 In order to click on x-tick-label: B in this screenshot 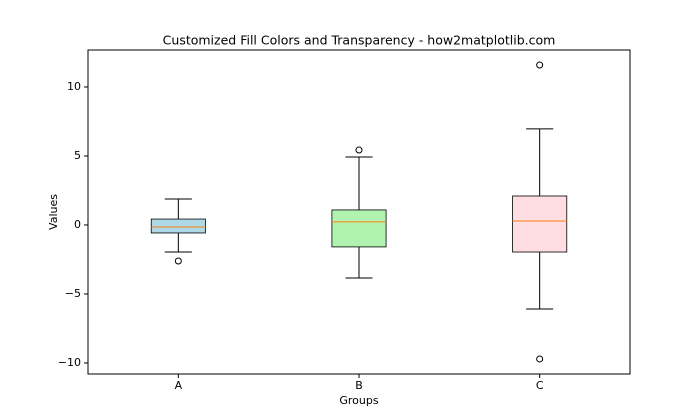, I will do `click(359, 385)`.